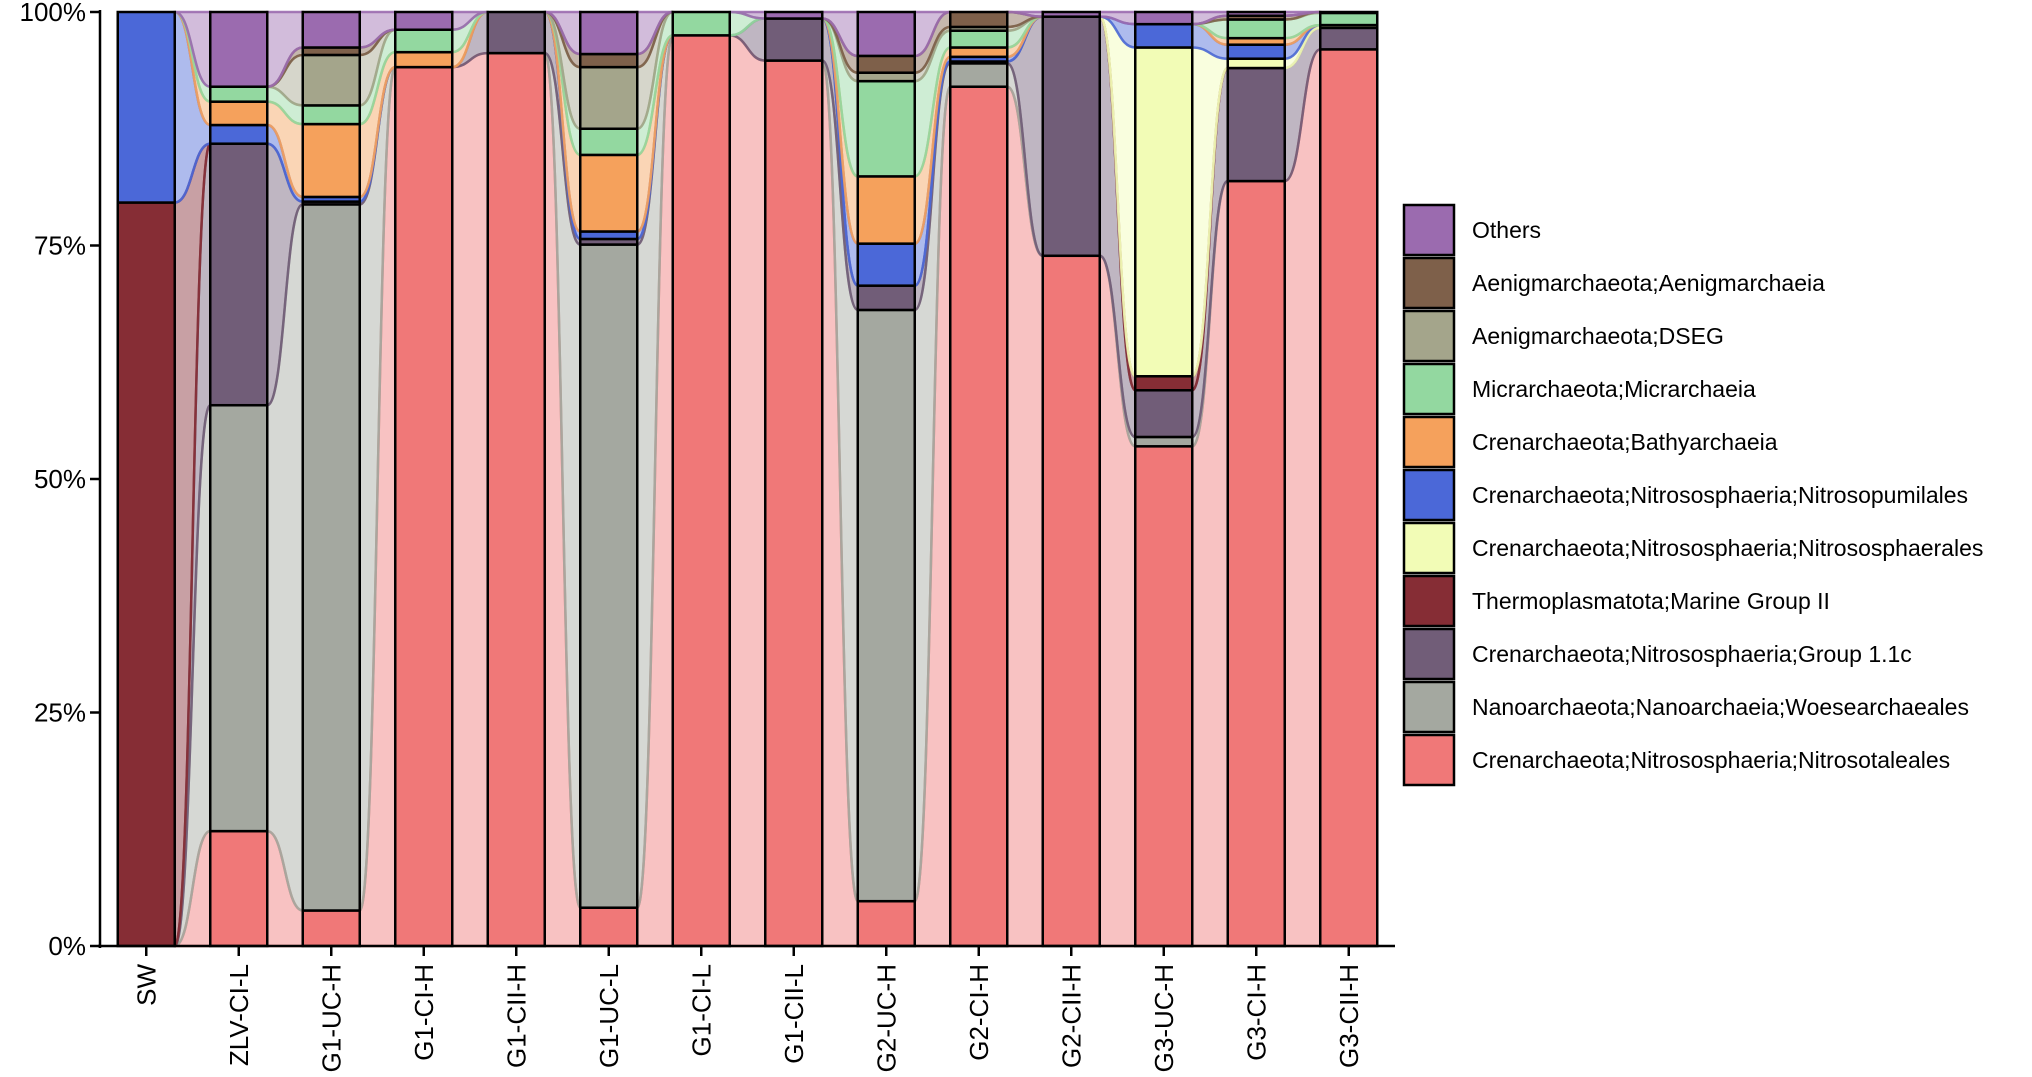  I want to click on bar-g3-cii-h-micrarchaeota-micrarchaeia, so click(1349, 19).